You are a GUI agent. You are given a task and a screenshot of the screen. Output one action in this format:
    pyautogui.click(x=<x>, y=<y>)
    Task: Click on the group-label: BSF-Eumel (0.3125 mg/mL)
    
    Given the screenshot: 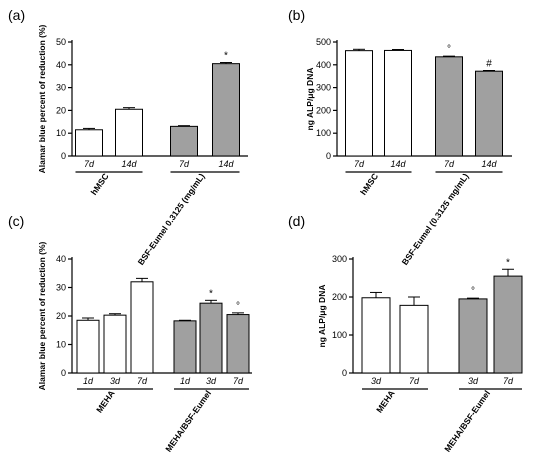 What is the action you would take?
    pyautogui.click(x=435, y=219)
    